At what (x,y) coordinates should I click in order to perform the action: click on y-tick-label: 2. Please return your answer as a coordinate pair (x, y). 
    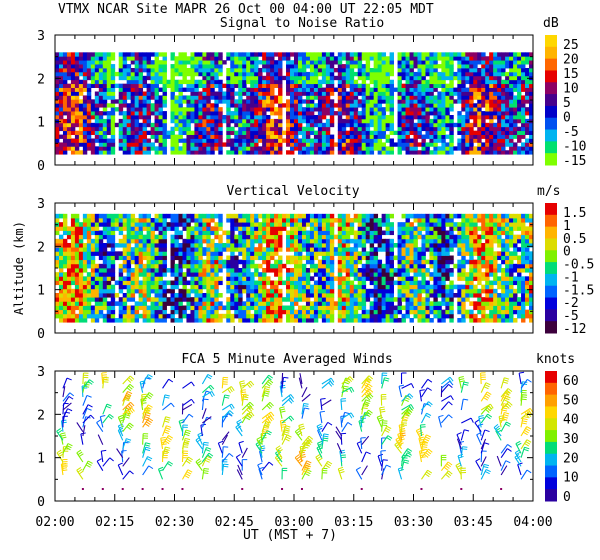
    Looking at the image, I should click on (41, 79).